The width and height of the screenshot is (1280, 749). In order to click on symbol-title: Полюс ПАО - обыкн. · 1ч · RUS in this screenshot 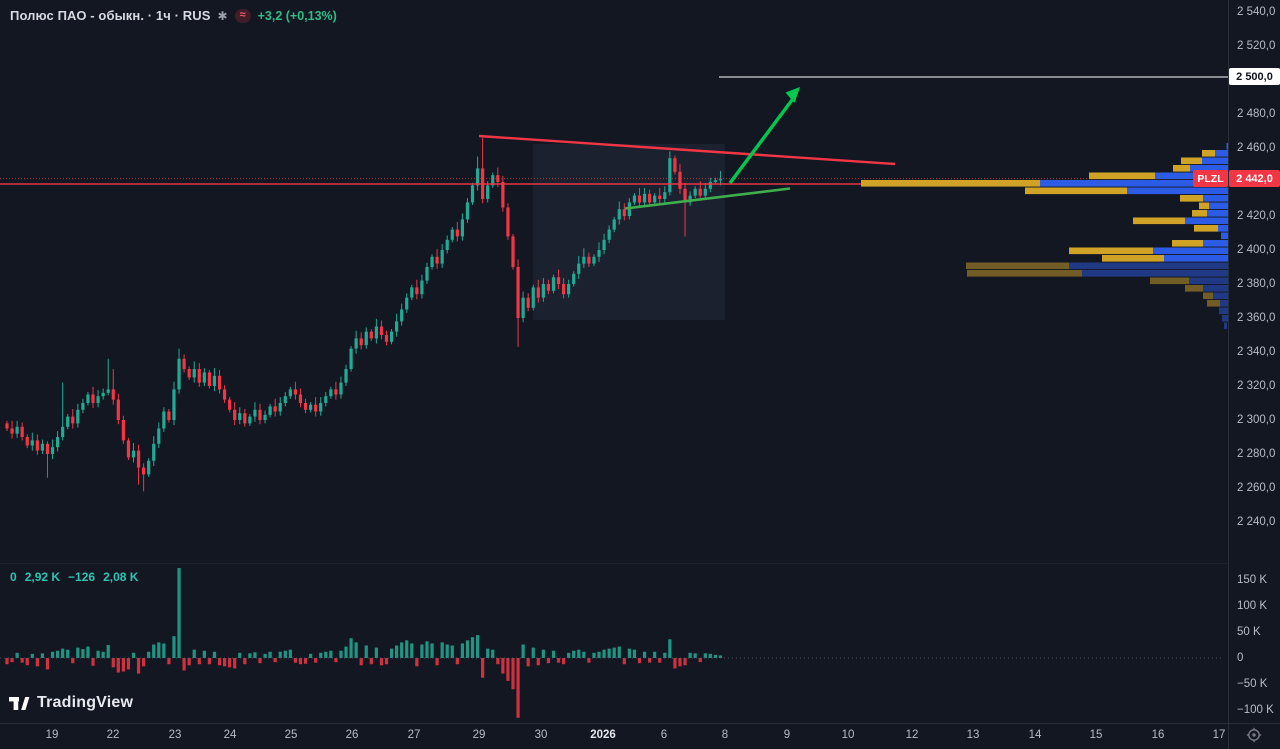, I will do `click(110, 15)`.